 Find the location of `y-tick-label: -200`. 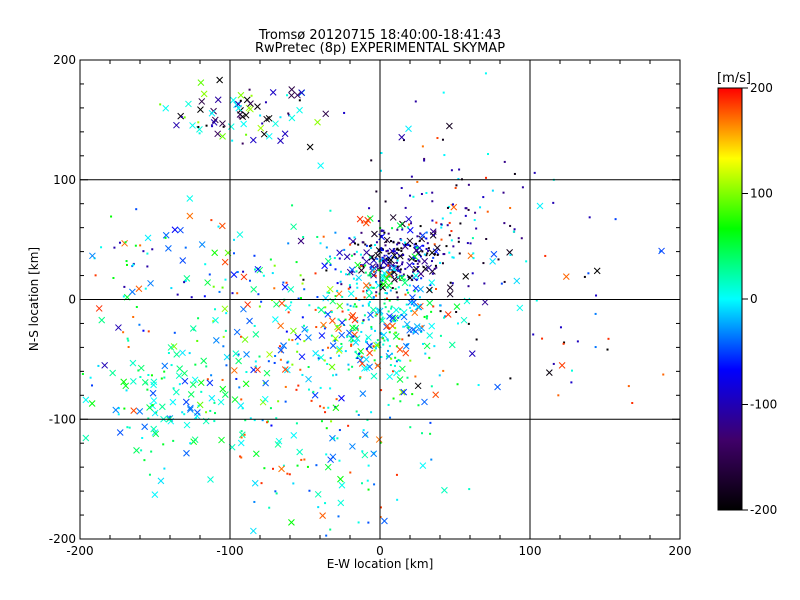

y-tick-label: -200 is located at coordinates (62, 539).